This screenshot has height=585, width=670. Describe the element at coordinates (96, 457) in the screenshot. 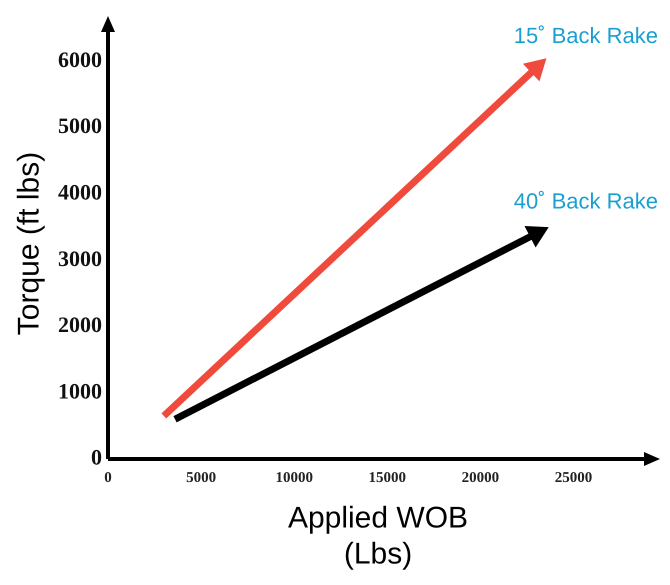

I see `y-tick-label: 0` at that location.